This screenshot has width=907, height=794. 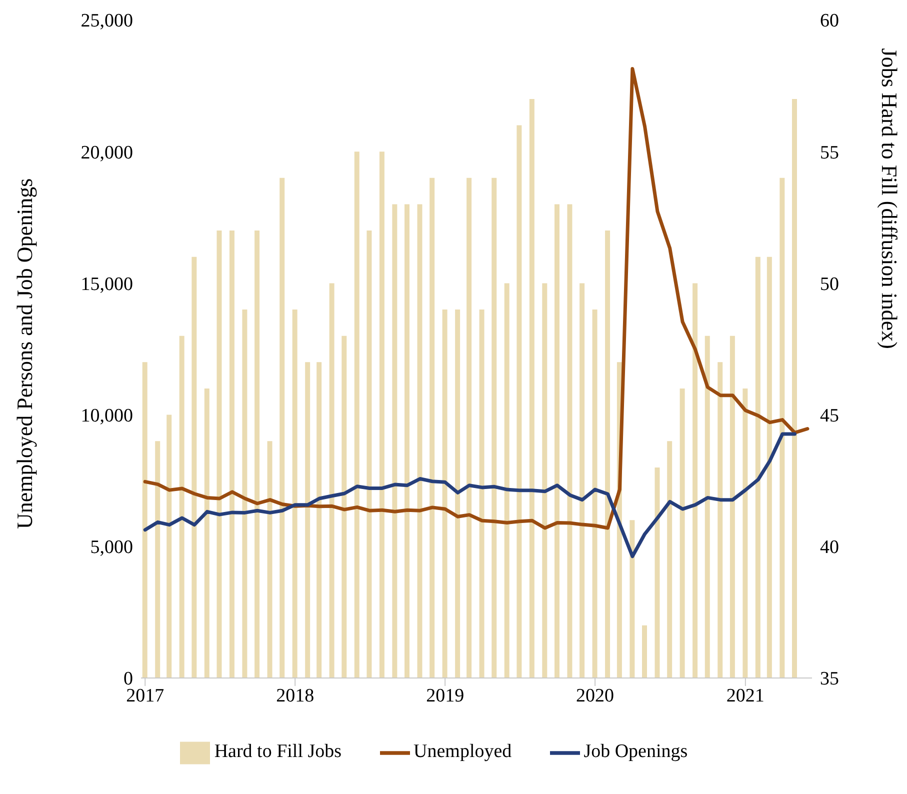 What do you see at coordinates (829, 21) in the screenshot?
I see `y2-tick-label: 60` at bounding box center [829, 21].